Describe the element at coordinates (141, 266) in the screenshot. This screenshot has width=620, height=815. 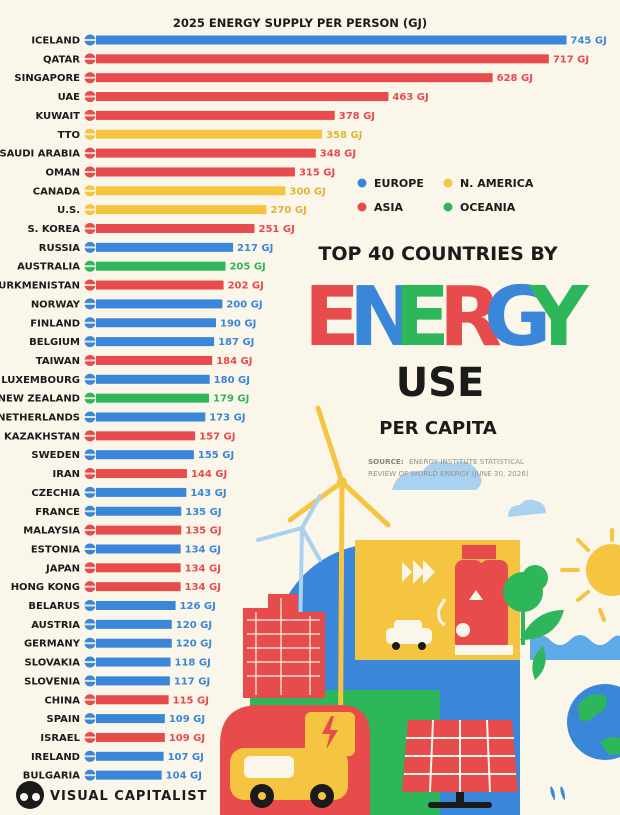
I see `bar-row: AUSTRALIA 205 GJ` at that location.